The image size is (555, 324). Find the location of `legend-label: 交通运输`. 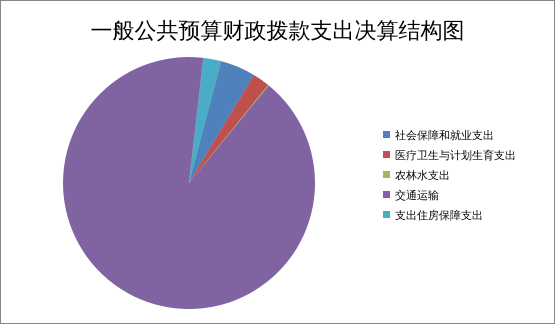

legend-label: 交通运输 is located at coordinates (417, 195).